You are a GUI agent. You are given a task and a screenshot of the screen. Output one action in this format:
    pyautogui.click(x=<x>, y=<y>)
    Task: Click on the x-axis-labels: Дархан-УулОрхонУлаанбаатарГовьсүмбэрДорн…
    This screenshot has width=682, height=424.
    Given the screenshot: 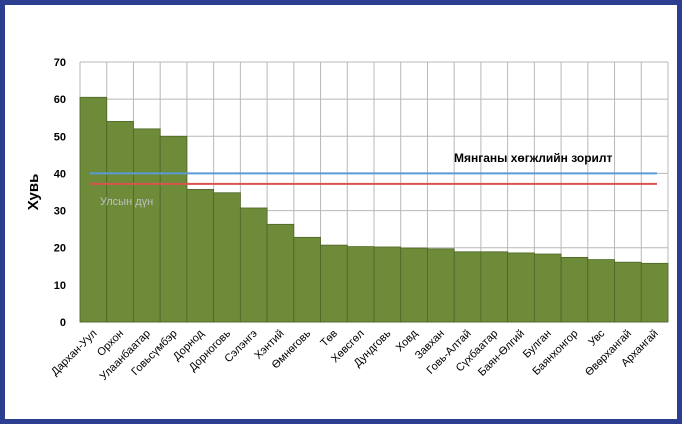 What is the action you would take?
    pyautogui.click(x=355, y=355)
    